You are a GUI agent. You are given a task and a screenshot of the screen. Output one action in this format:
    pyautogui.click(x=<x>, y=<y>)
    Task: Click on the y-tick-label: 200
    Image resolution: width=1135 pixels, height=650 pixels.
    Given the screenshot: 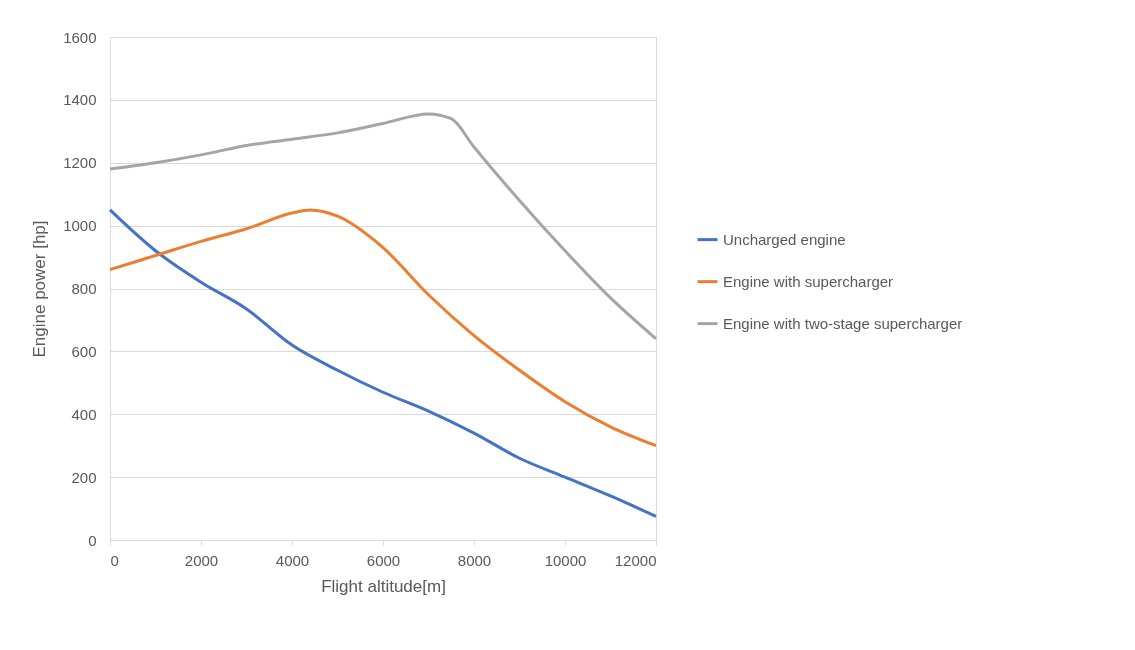 What is the action you would take?
    pyautogui.click(x=84, y=477)
    